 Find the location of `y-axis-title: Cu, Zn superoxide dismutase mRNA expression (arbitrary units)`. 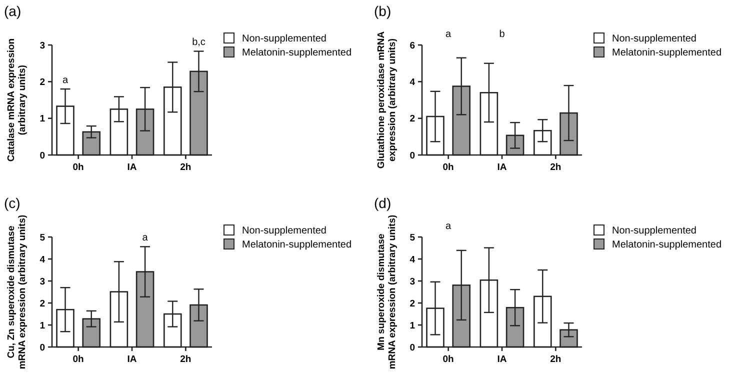

y-axis-title: Cu, Zn superoxide dismutase mRNA expression (arbitrary units) is located at coordinates (17, 292).